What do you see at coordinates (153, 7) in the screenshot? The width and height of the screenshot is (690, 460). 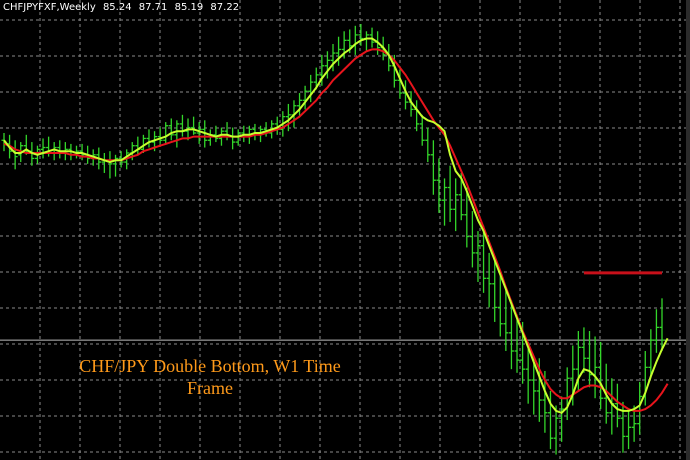 I see `high-value: 87.71` at bounding box center [153, 7].